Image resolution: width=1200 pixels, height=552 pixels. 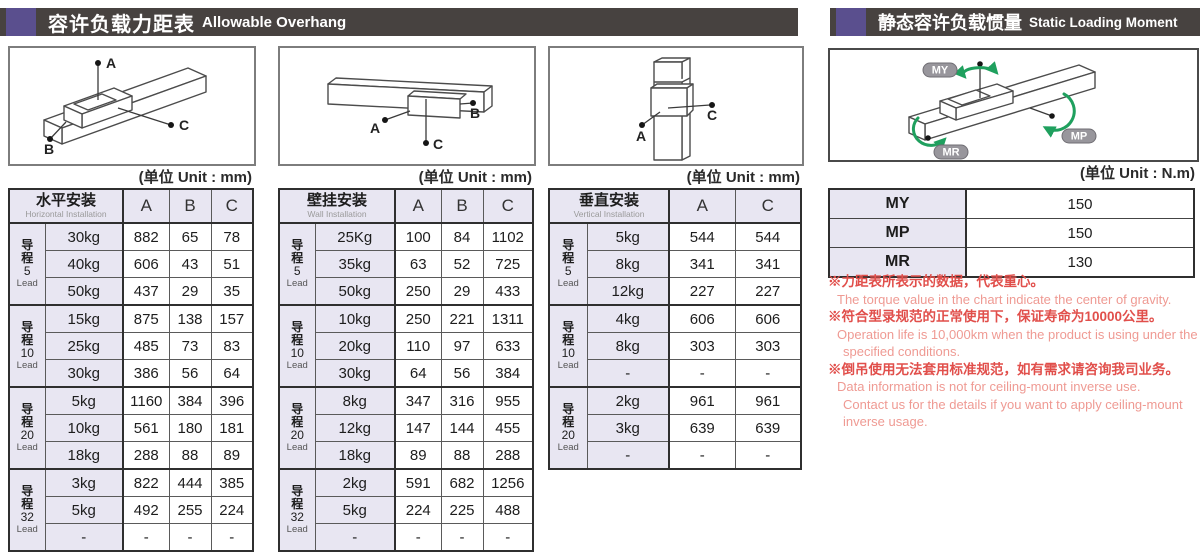 What do you see at coordinates (1103, 22) in the screenshot?
I see `section-title-en: Static Loading Moment` at bounding box center [1103, 22].